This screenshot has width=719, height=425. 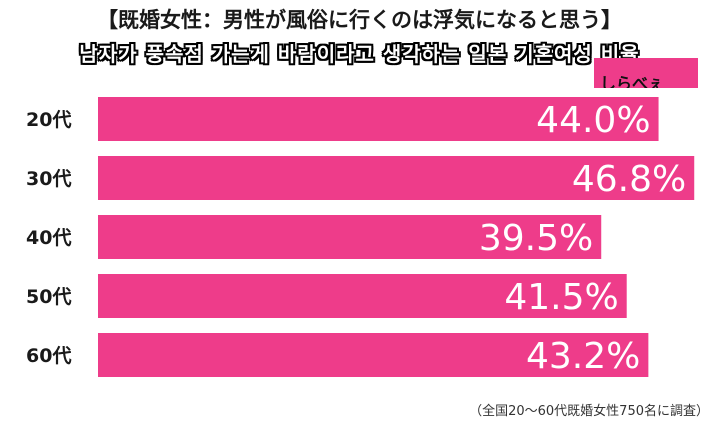 I want to click on bar-value-label: 44.0%, so click(x=593, y=120).